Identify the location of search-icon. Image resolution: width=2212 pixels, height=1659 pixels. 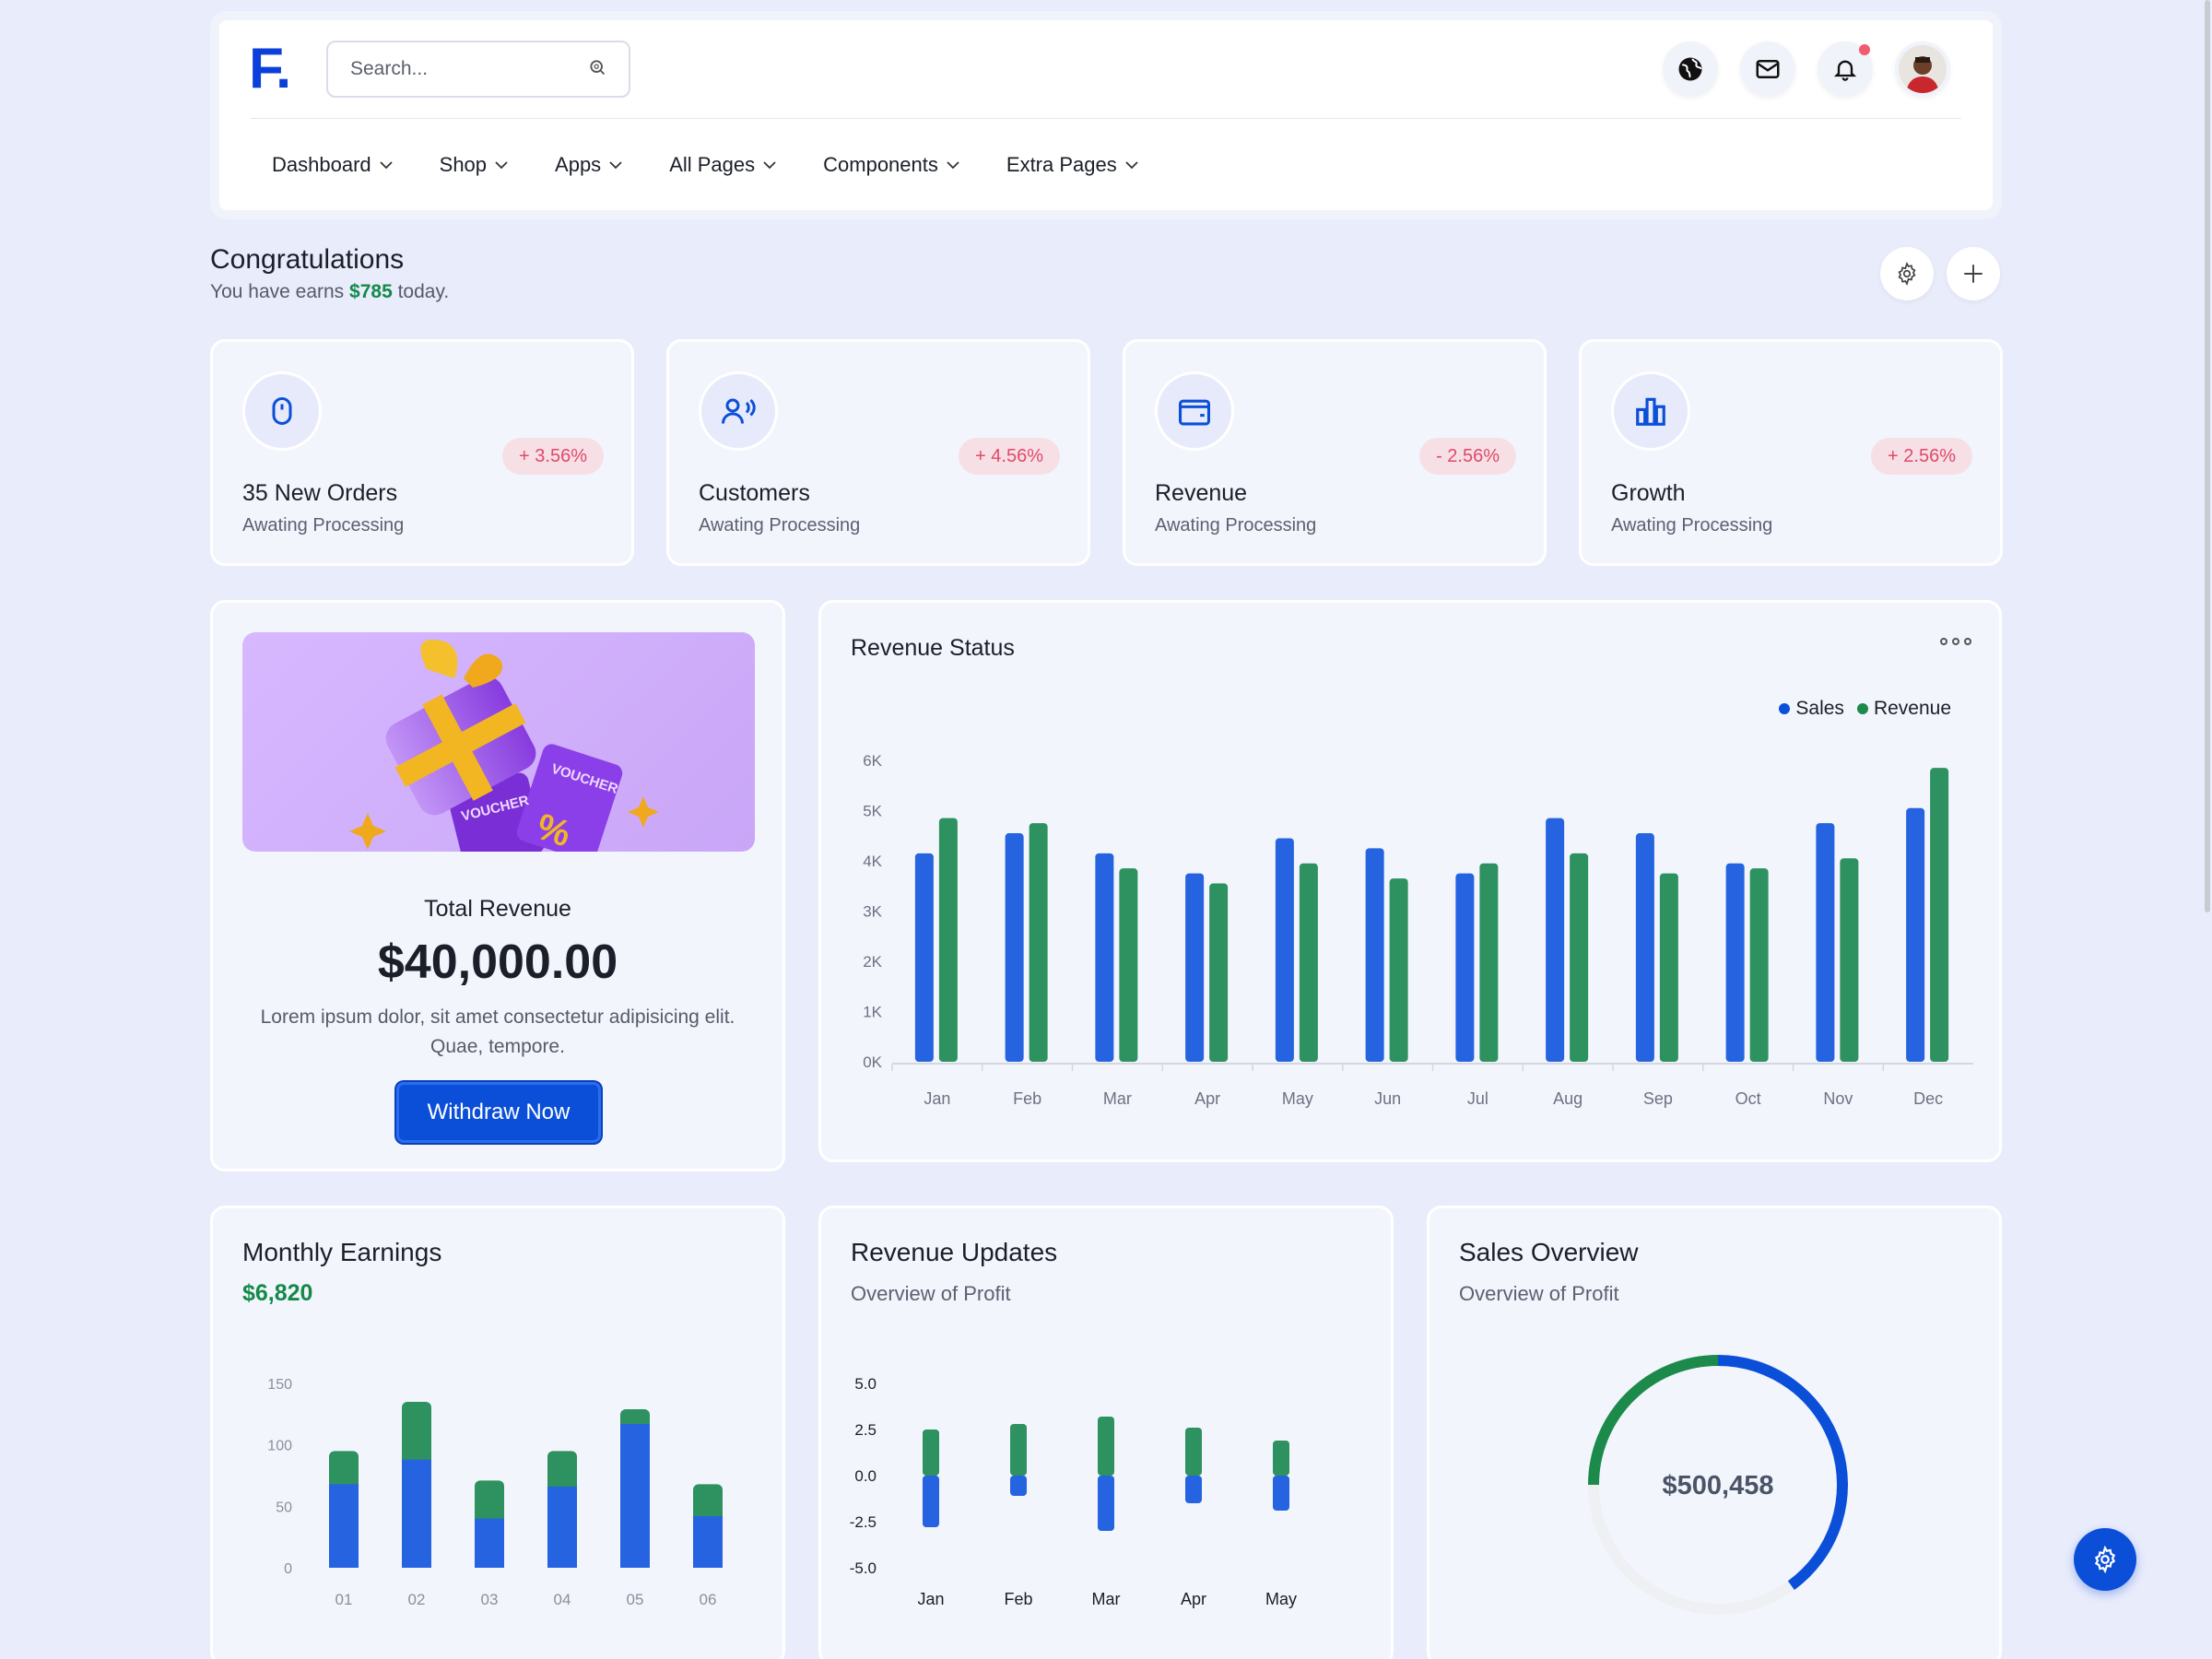
(597, 69).